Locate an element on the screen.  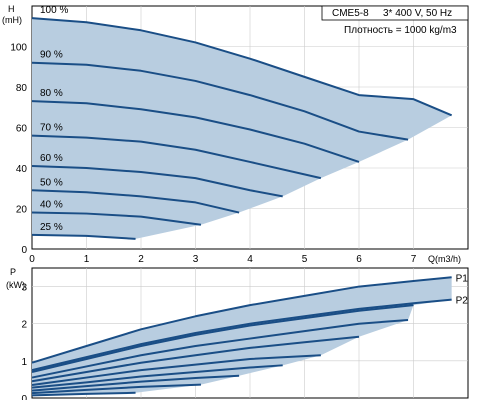
h-chart-x-tick-label: 2 is located at coordinates (141, 259).